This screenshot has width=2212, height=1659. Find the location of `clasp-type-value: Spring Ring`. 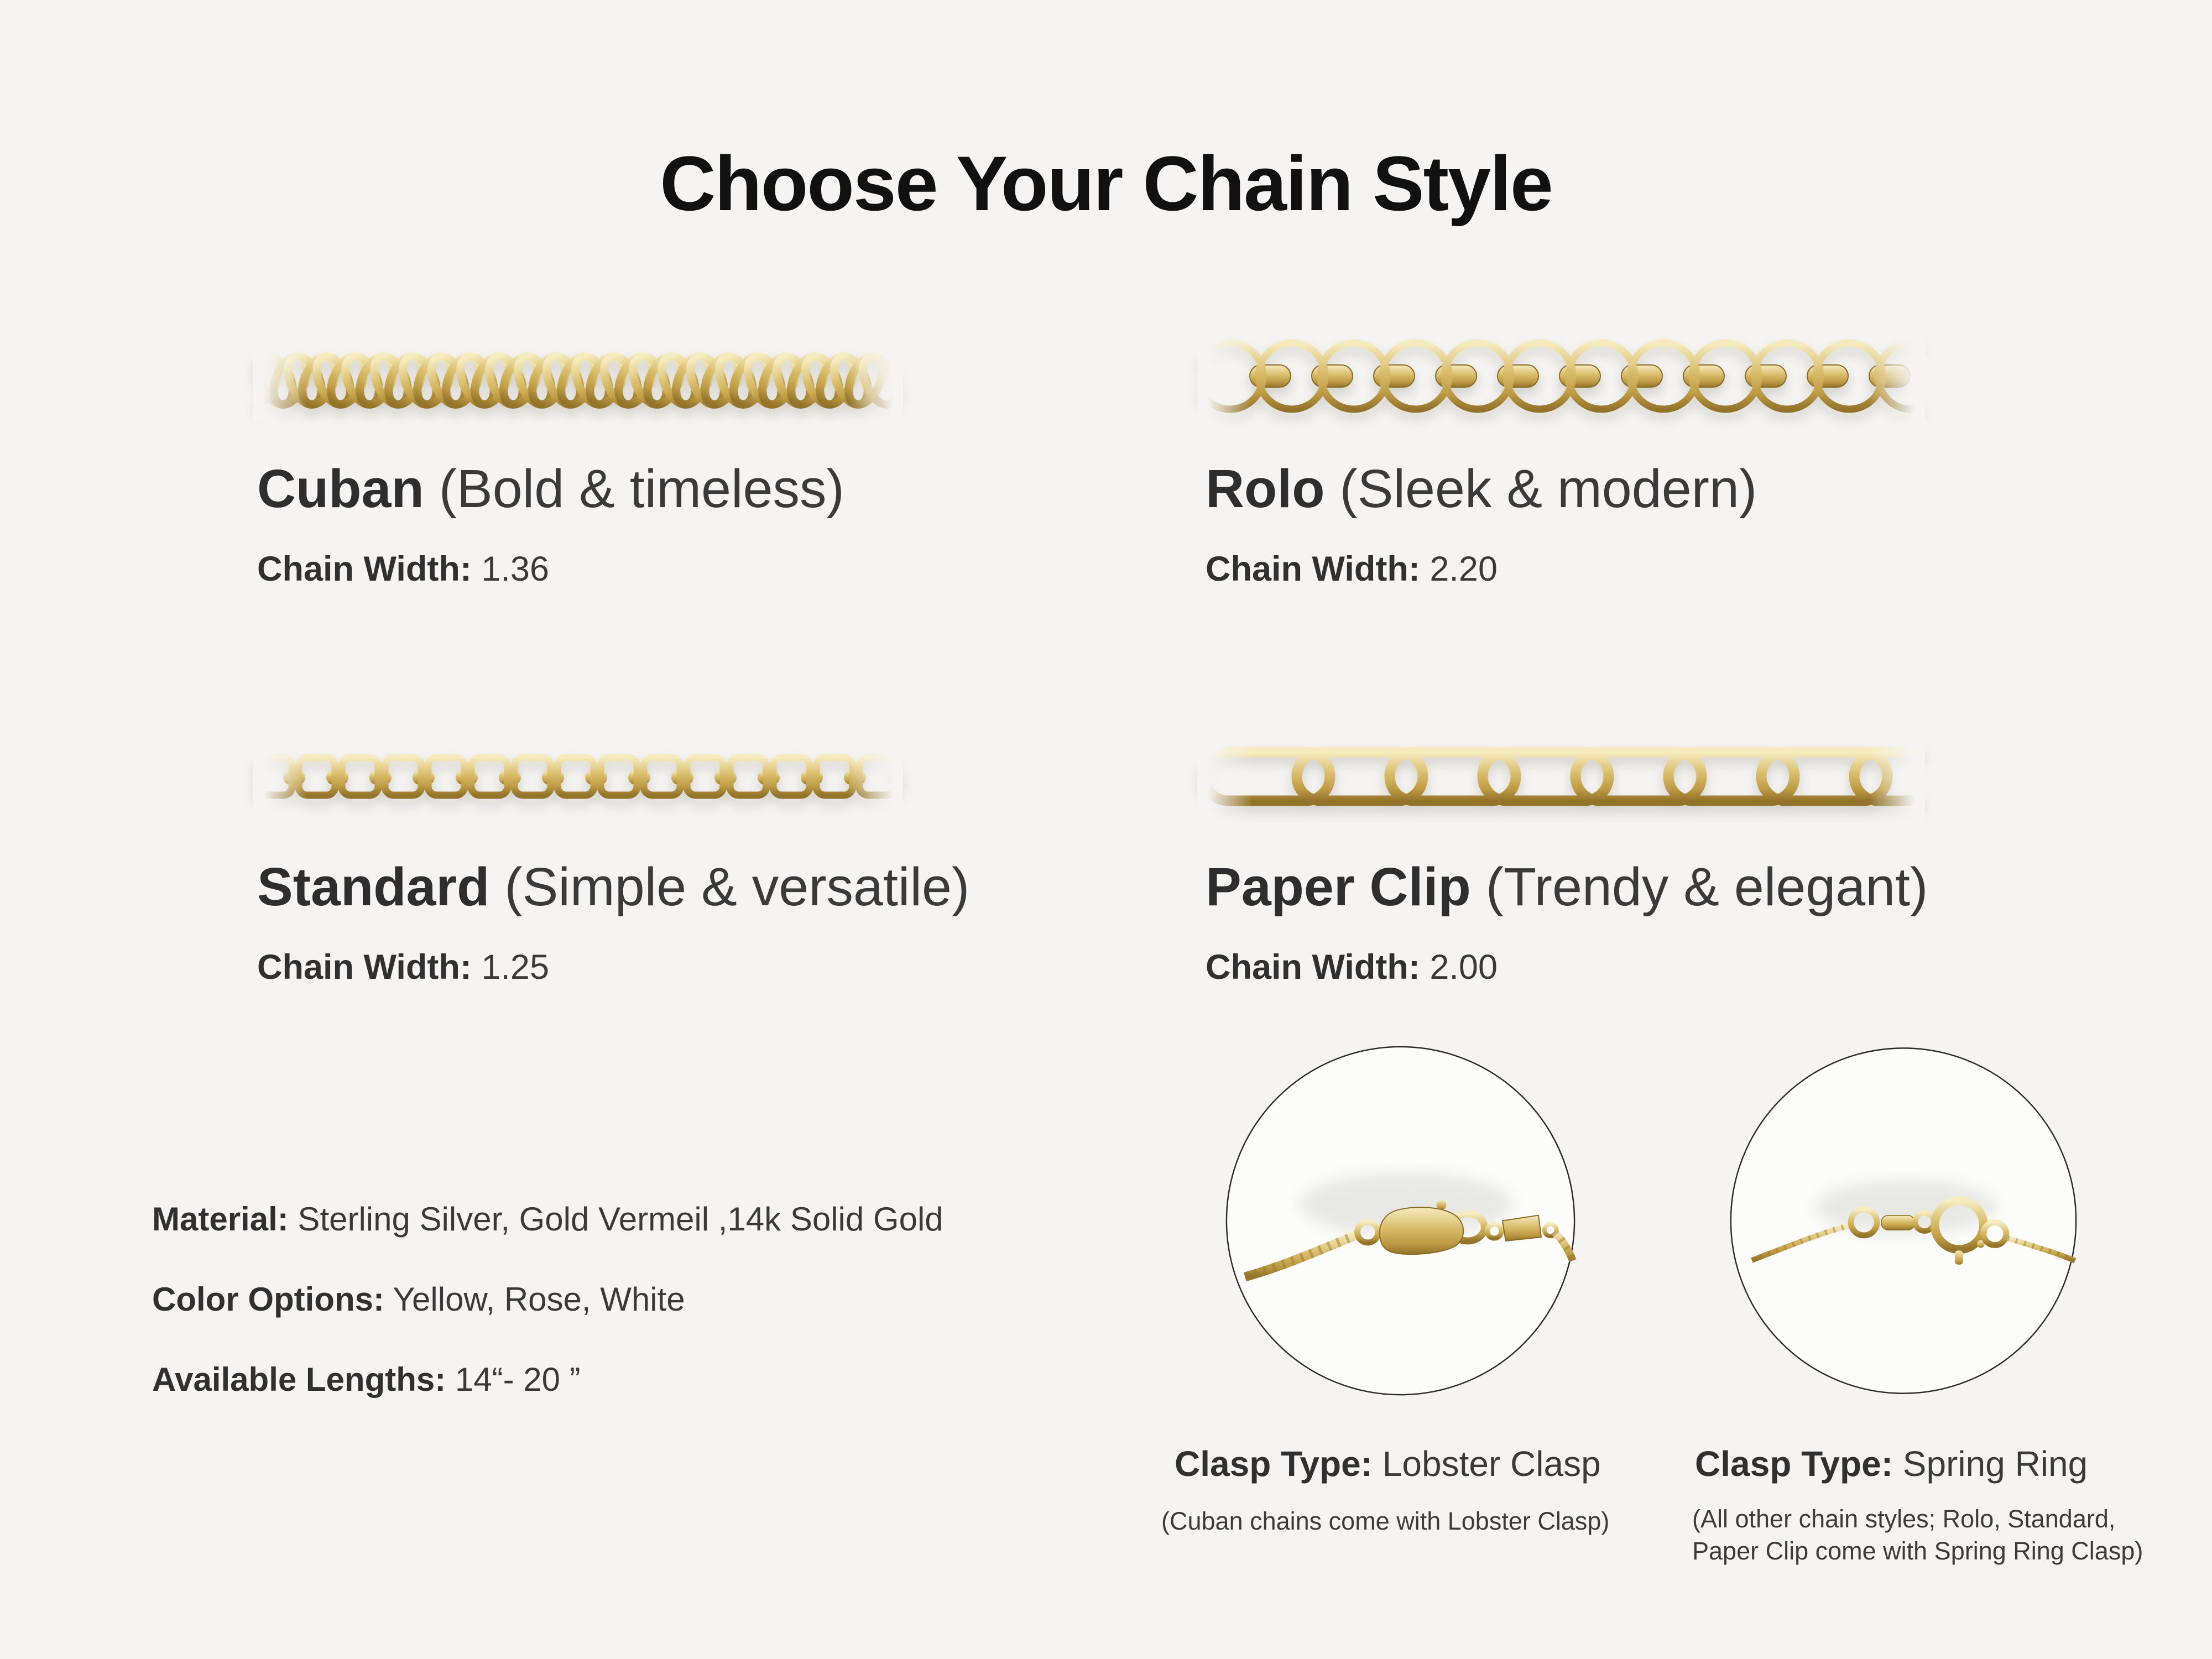

clasp-type-value: Spring Ring is located at coordinates (1995, 1464).